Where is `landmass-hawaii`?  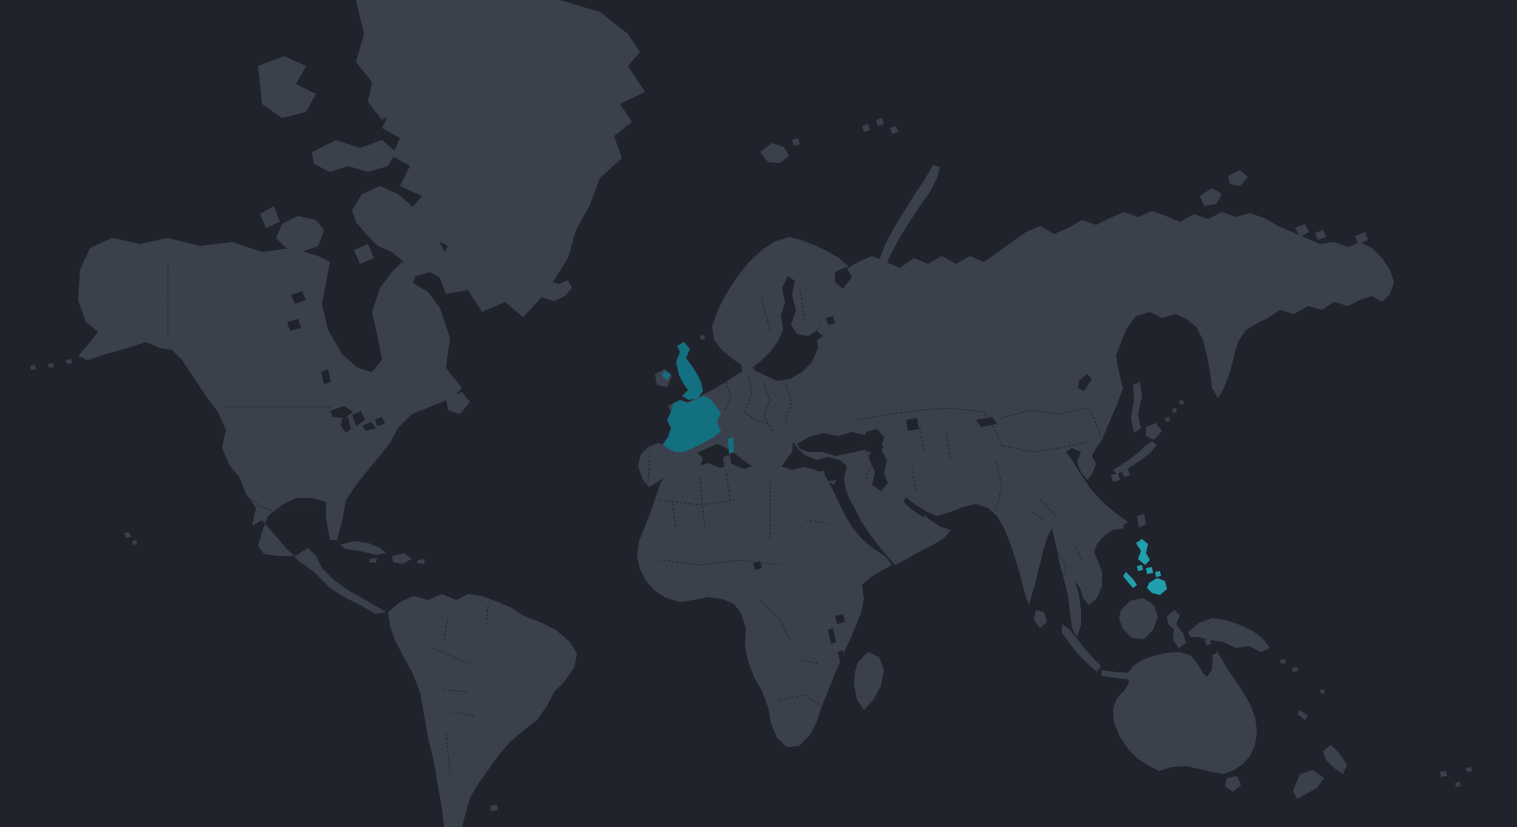 landmass-hawaii is located at coordinates (130, 538).